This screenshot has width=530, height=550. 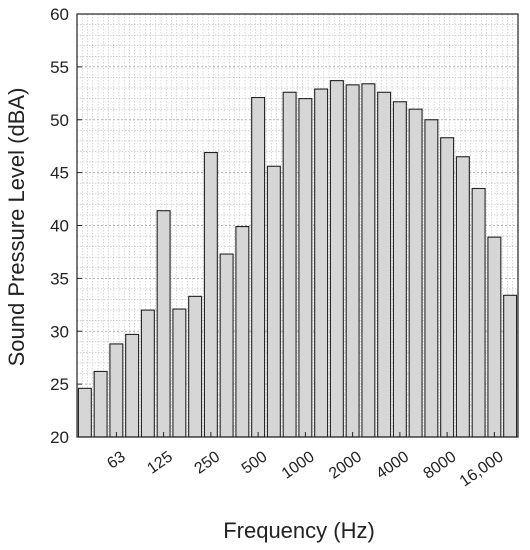 What do you see at coordinates (59, 384) in the screenshot?
I see `y-tick-label: 25` at bounding box center [59, 384].